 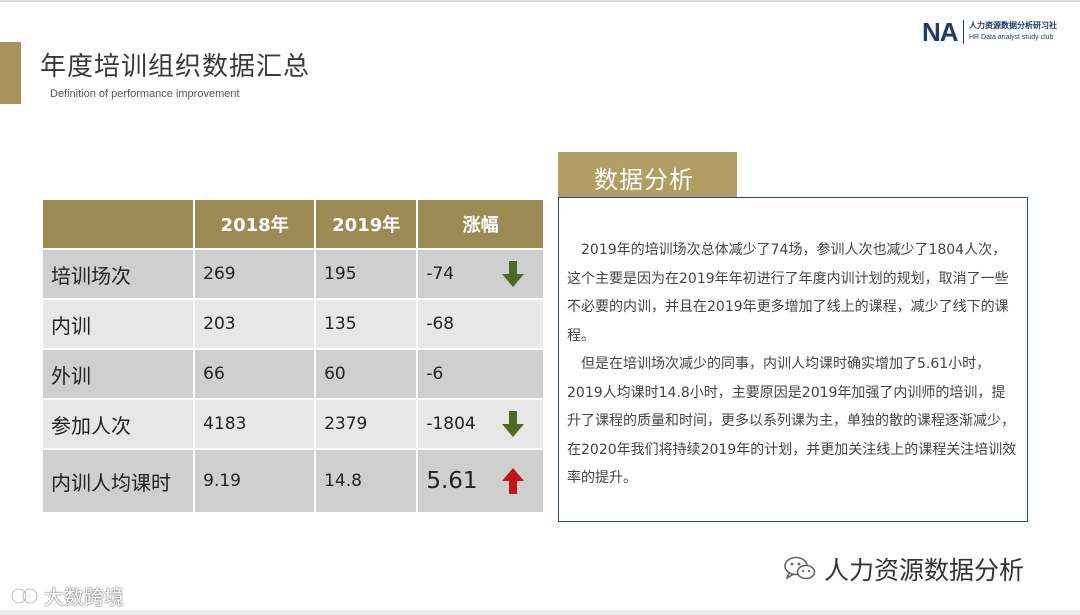 I want to click on logo-name-en: HR Data analyst study club, so click(x=1011, y=37).